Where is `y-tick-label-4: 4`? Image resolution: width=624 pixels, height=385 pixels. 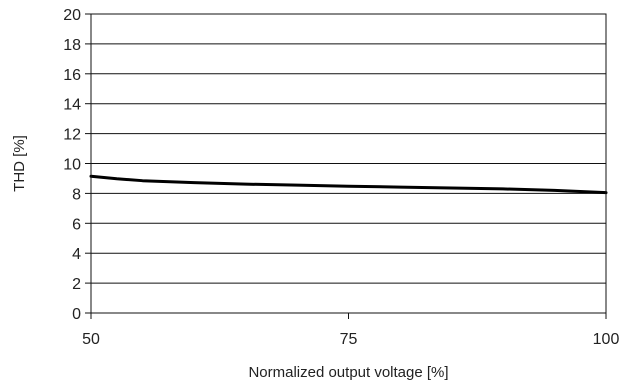
y-tick-label-4: 4 is located at coordinates (76, 254).